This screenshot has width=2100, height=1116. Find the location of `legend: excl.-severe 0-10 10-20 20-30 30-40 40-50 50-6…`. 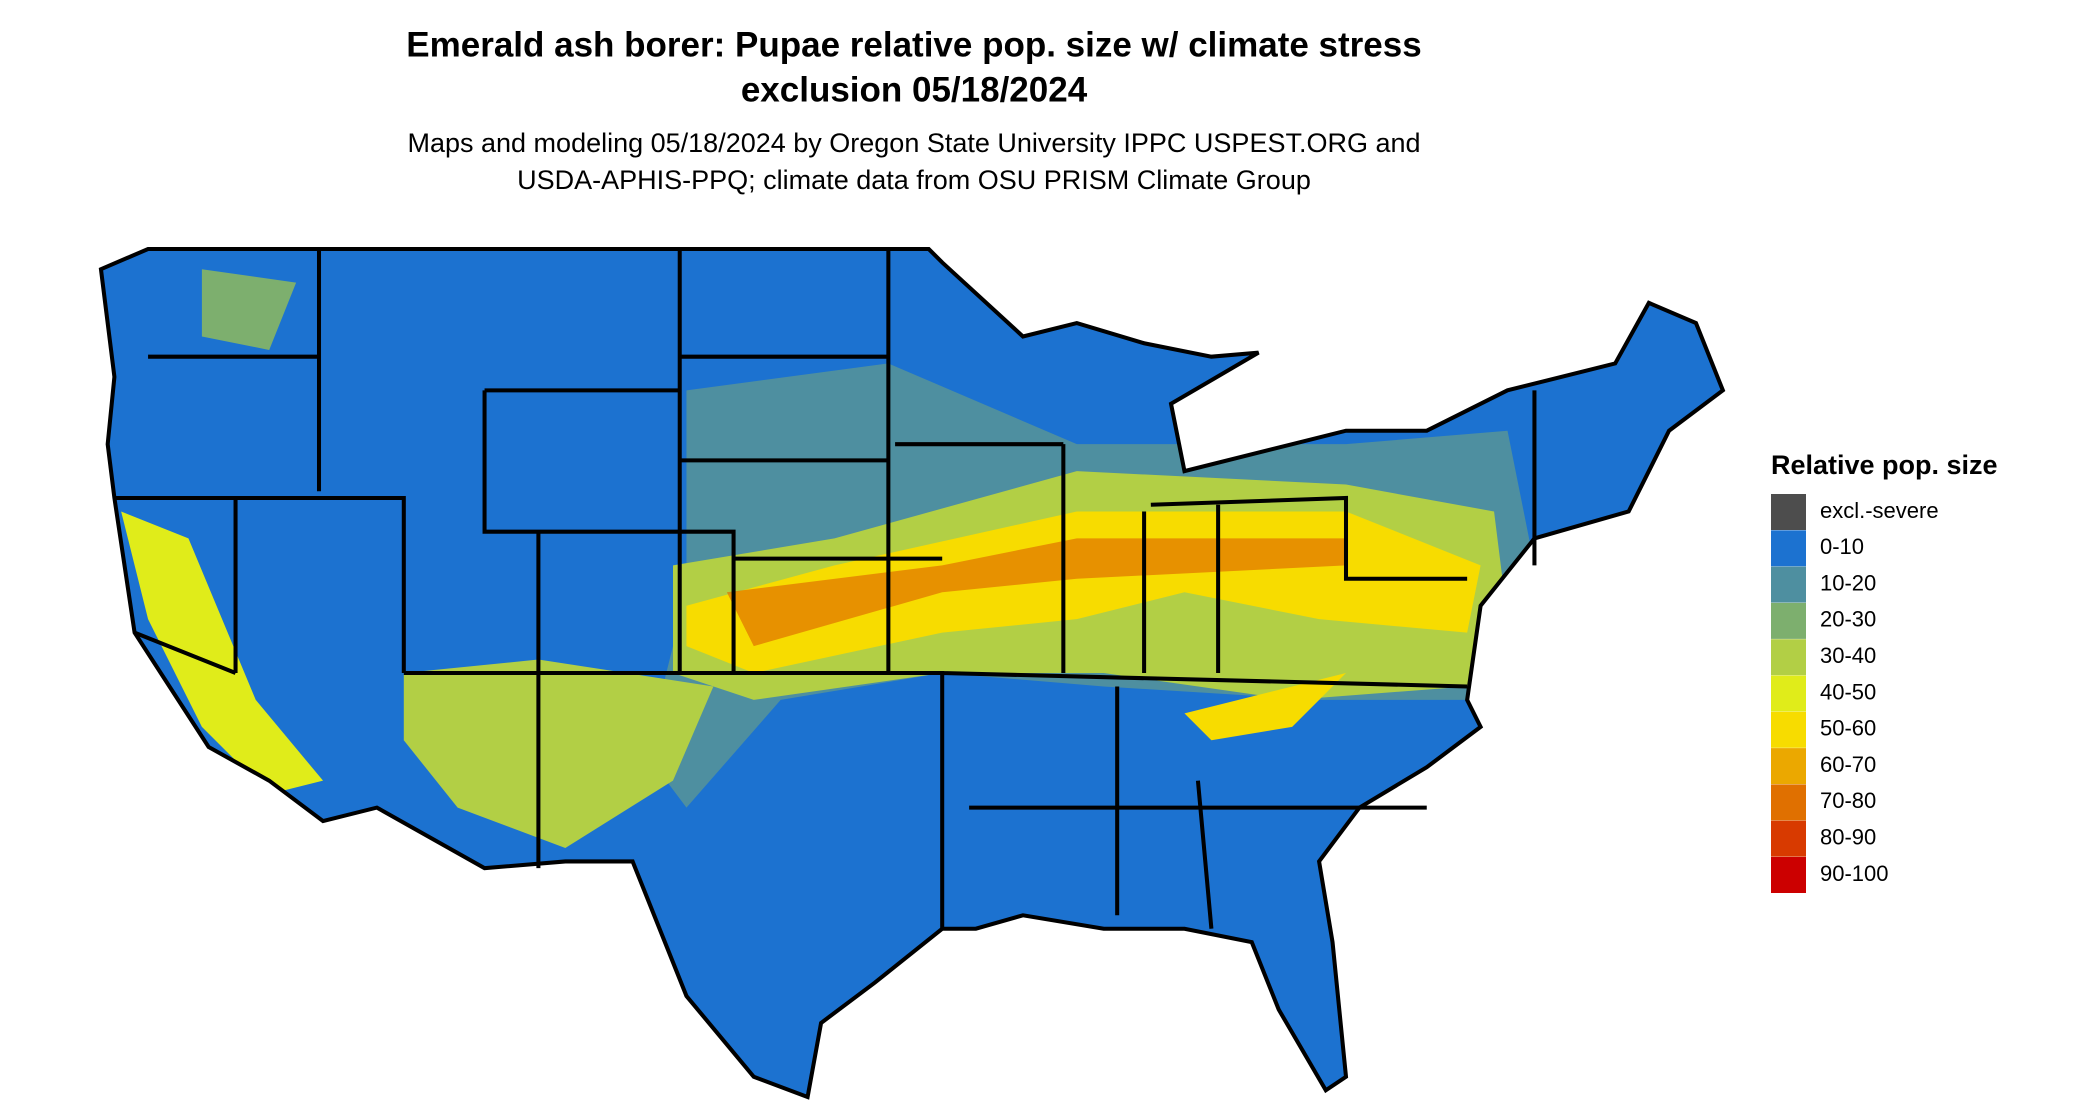

legend: excl.-severe 0-10 10-20 20-30 30-40 40-50 50-6… is located at coordinates (1855, 693).